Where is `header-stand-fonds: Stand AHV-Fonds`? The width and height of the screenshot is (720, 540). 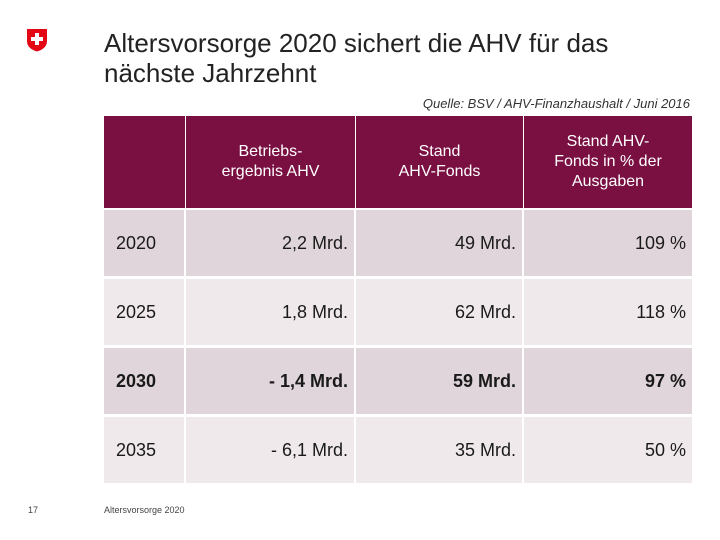
header-stand-fonds: Stand AHV-Fonds is located at coordinates (440, 163).